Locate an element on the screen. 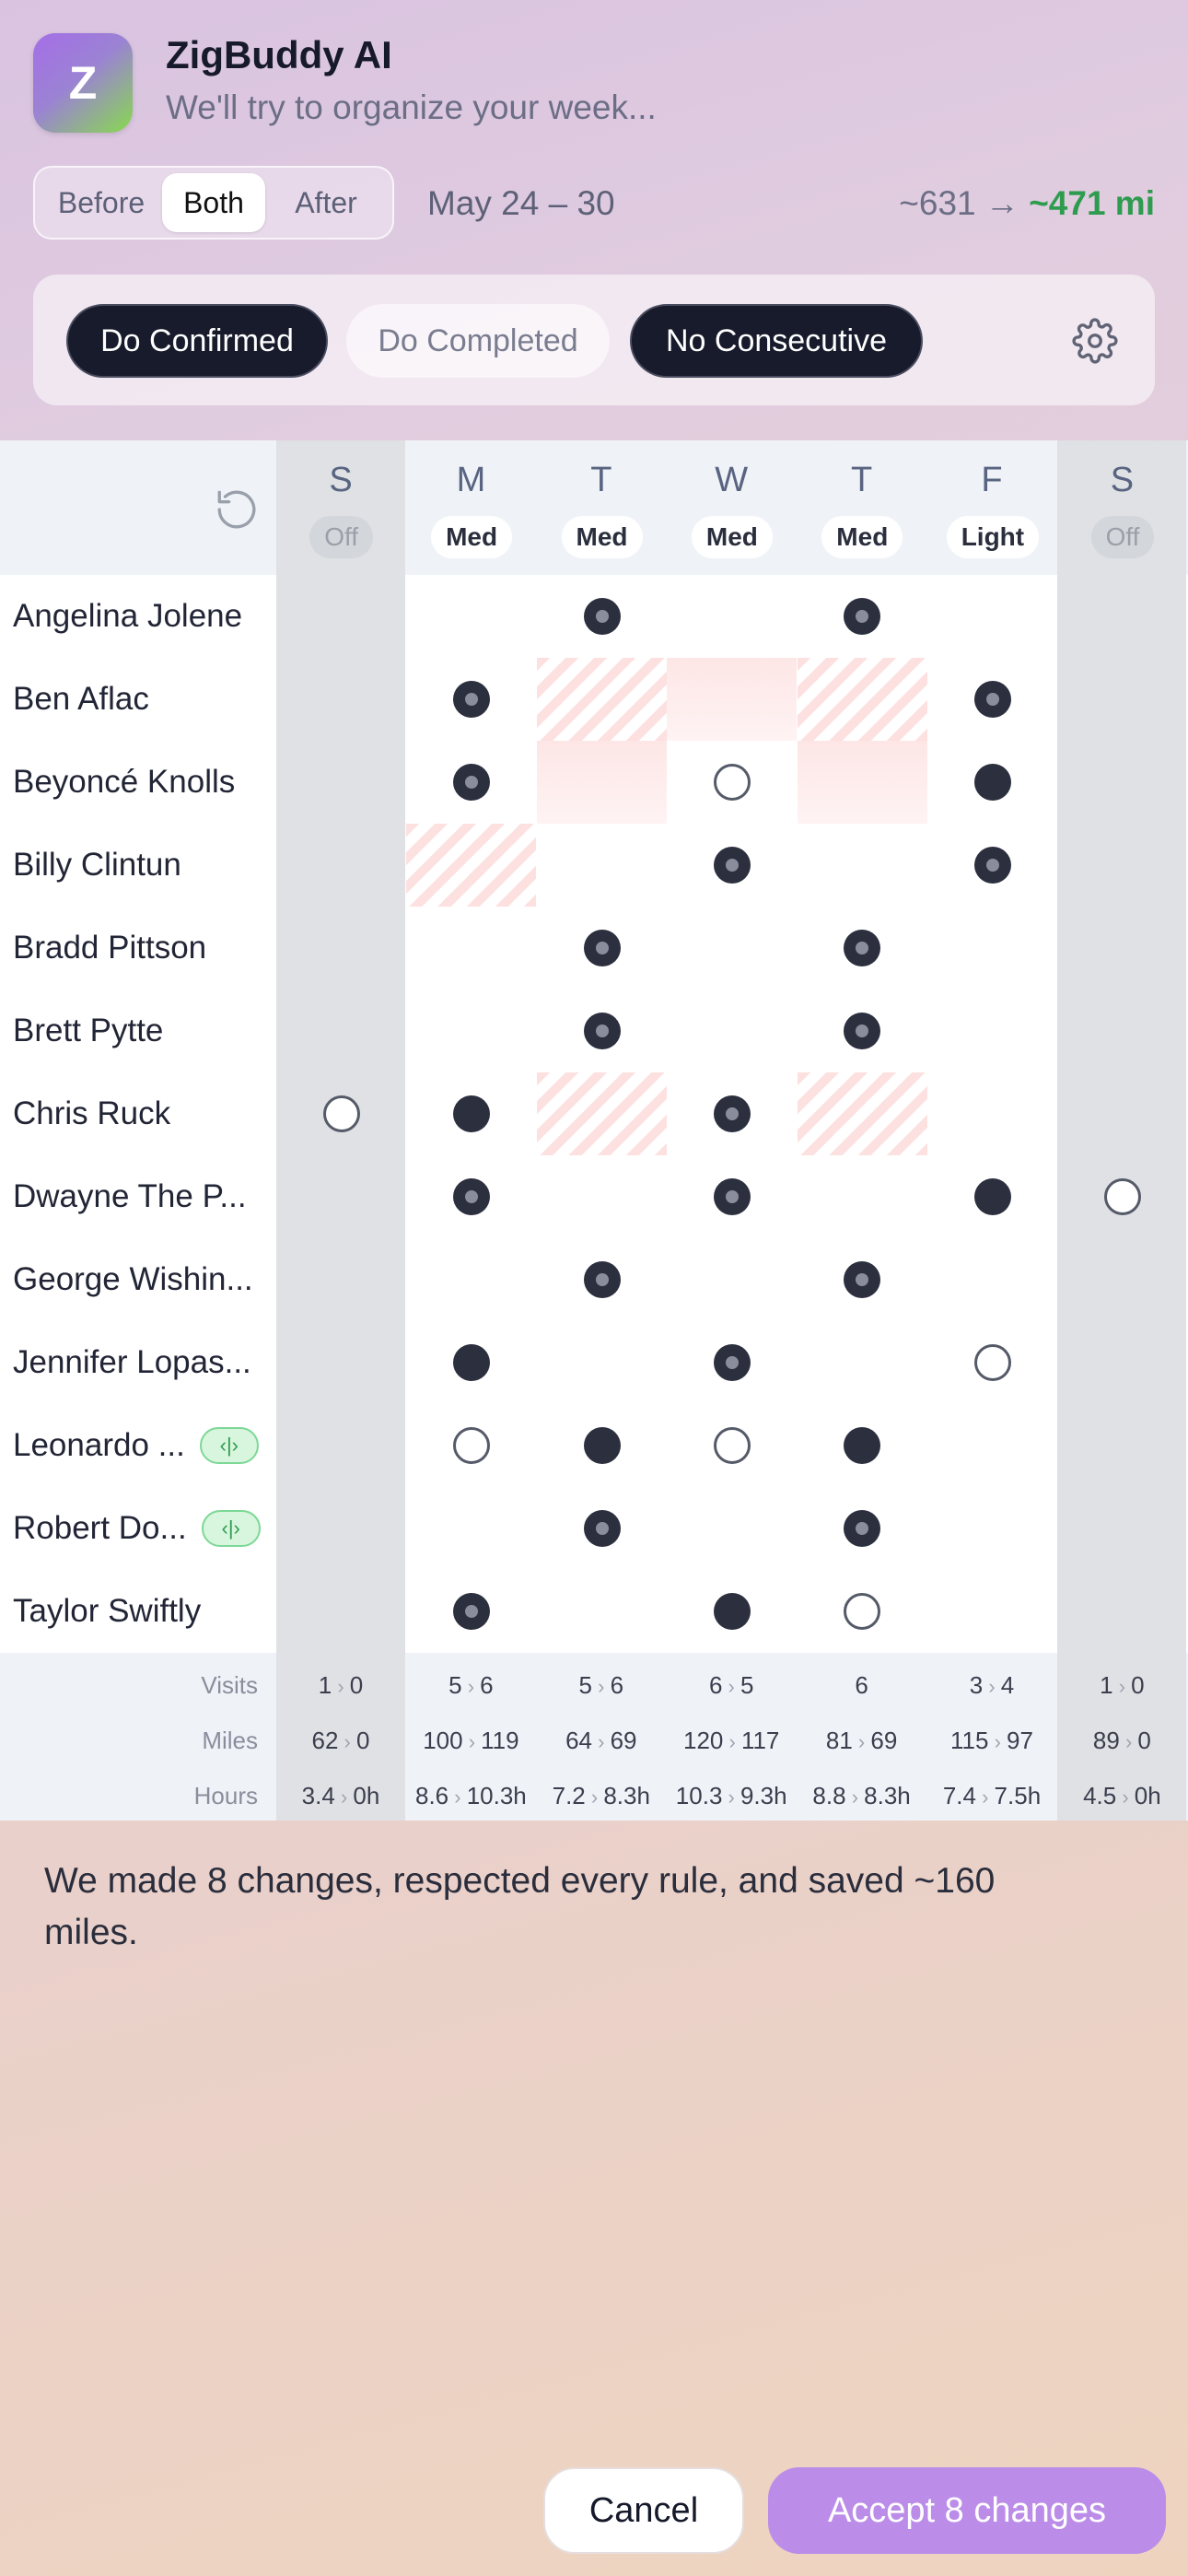 The height and width of the screenshot is (2576, 1188). toggle-both: Both is located at coordinates (213, 202).